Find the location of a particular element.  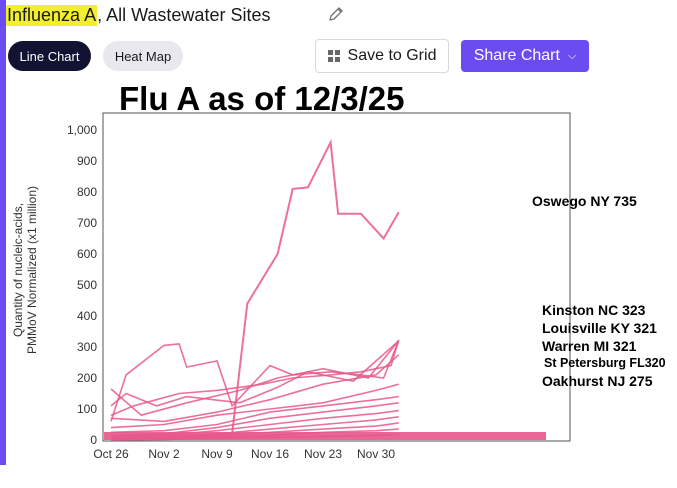

line-chart-button: Line Chart is located at coordinates (49, 56).